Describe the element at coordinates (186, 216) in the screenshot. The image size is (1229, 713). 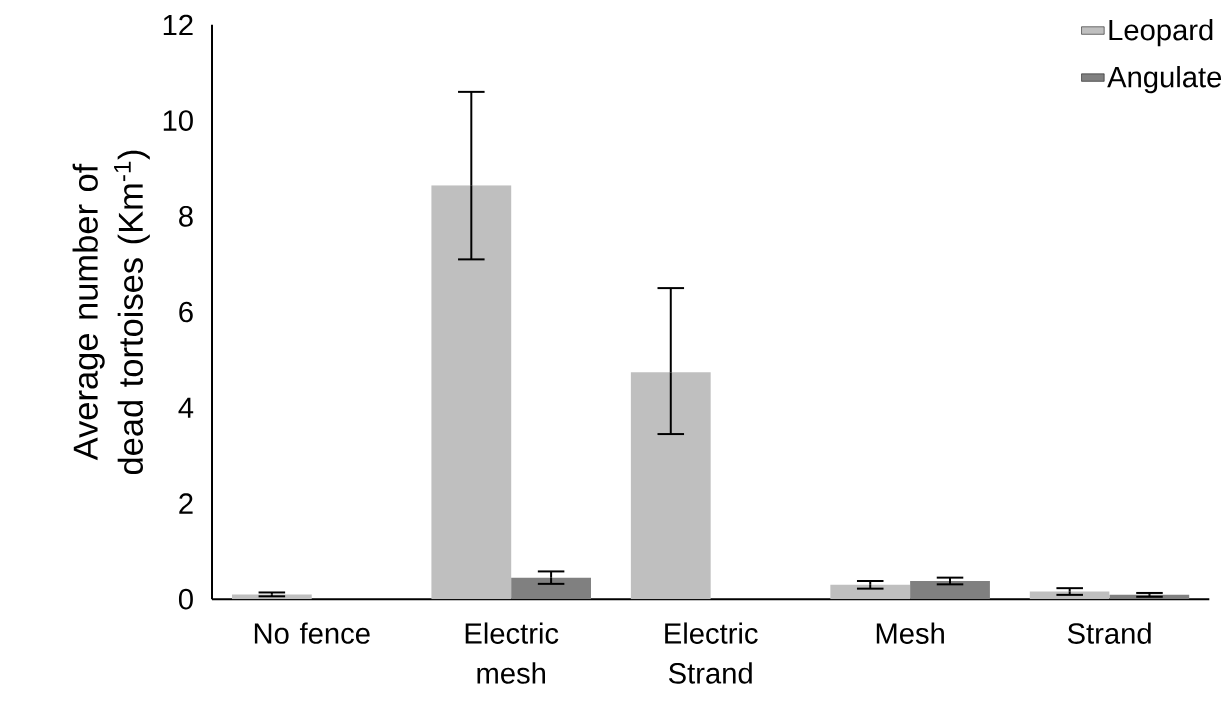
I see `y-tick-label: 8` at that location.